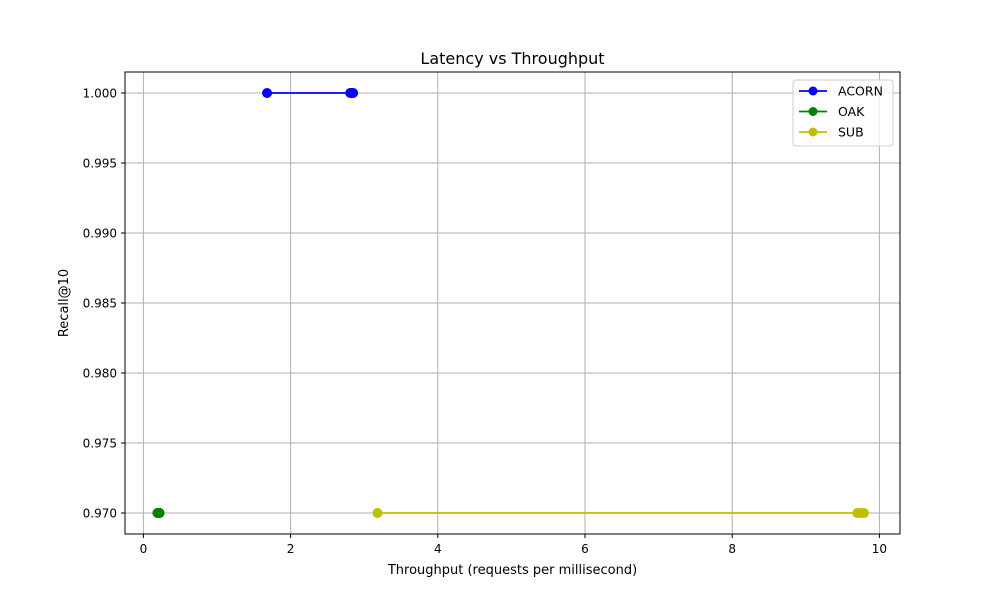  What do you see at coordinates (438, 549) in the screenshot?
I see `x-tick-label: 4` at bounding box center [438, 549].